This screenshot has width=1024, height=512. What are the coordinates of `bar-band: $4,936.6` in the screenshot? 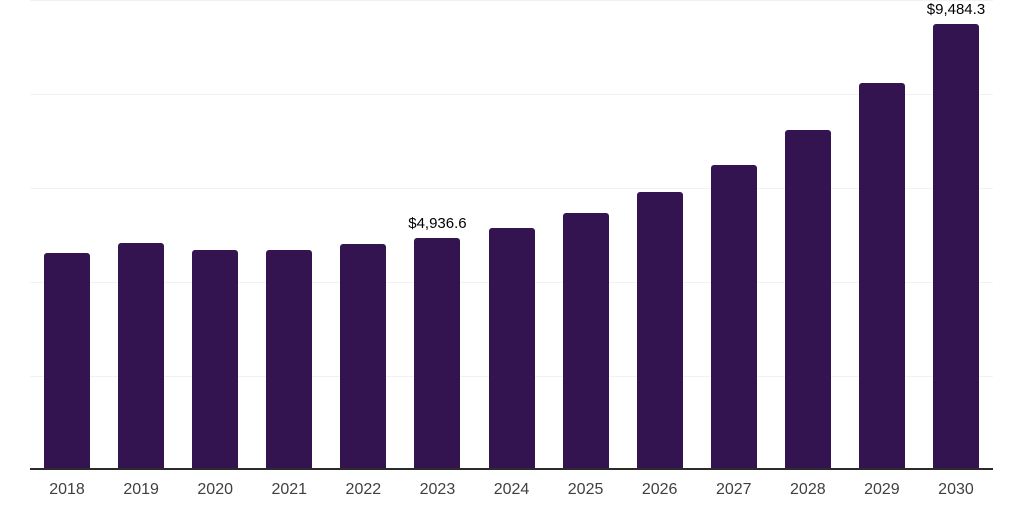 It's located at (437, 235).